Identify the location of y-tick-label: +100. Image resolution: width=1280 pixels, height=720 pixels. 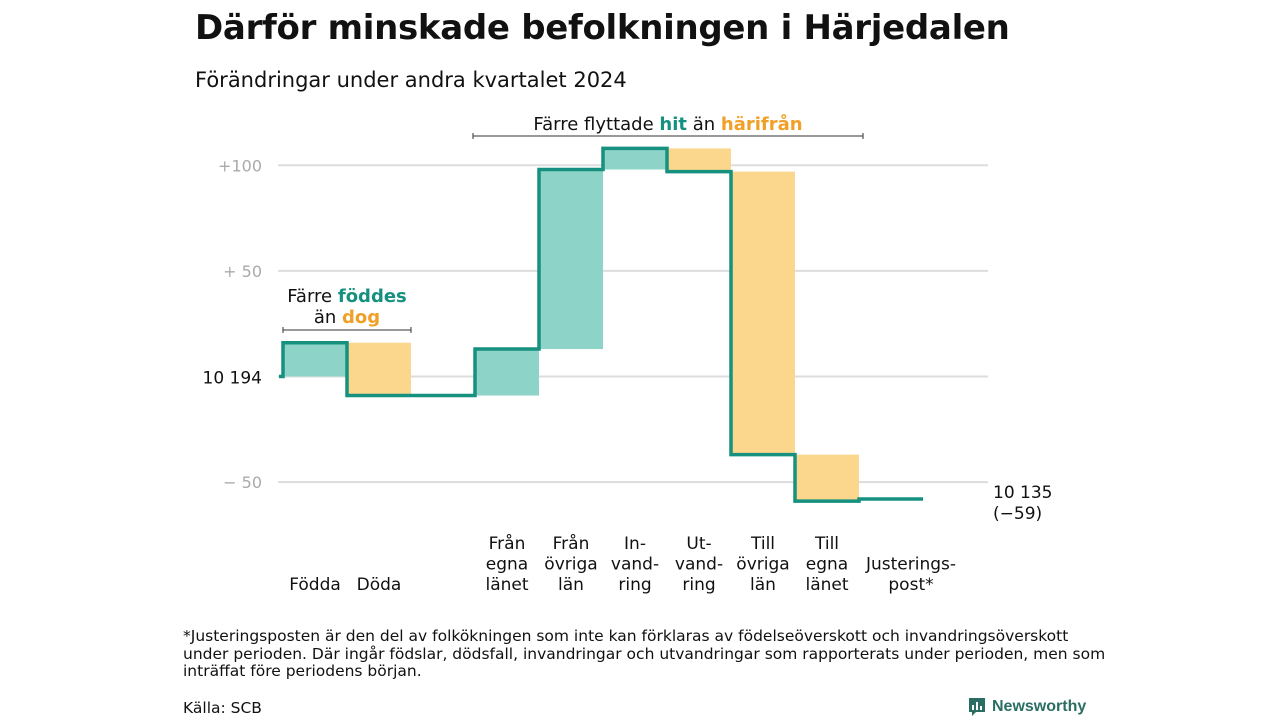
(240, 165).